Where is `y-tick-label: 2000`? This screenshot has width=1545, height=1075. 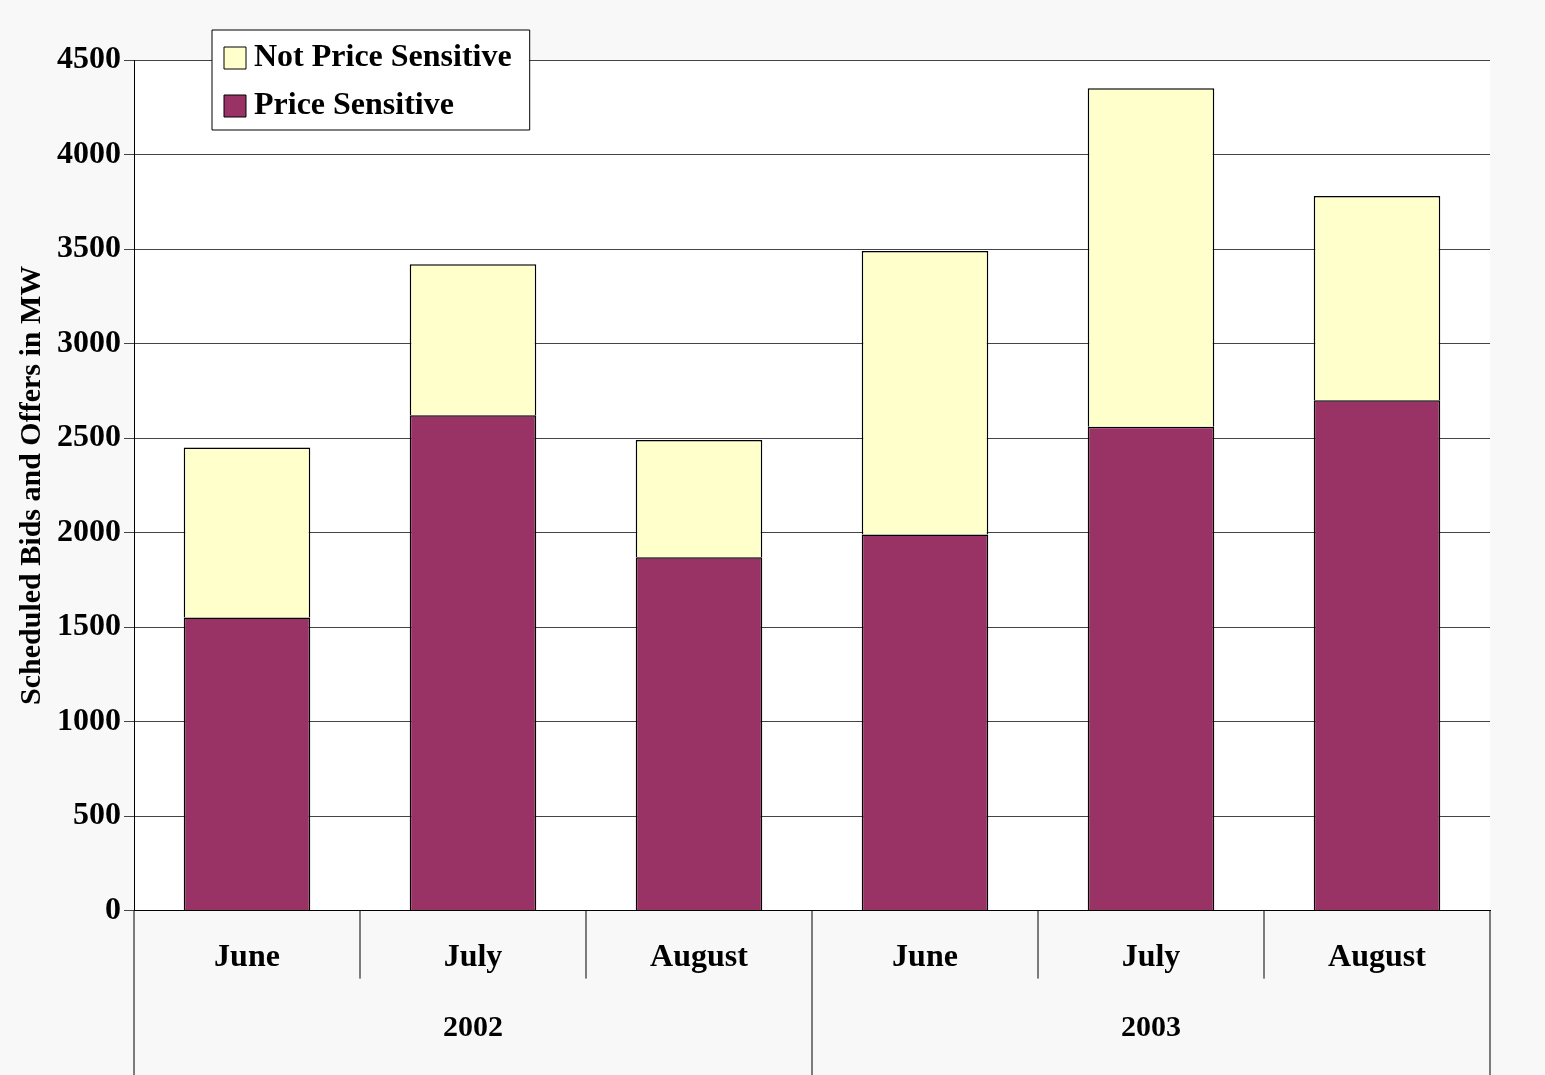 y-tick-label: 2000 is located at coordinates (89, 529).